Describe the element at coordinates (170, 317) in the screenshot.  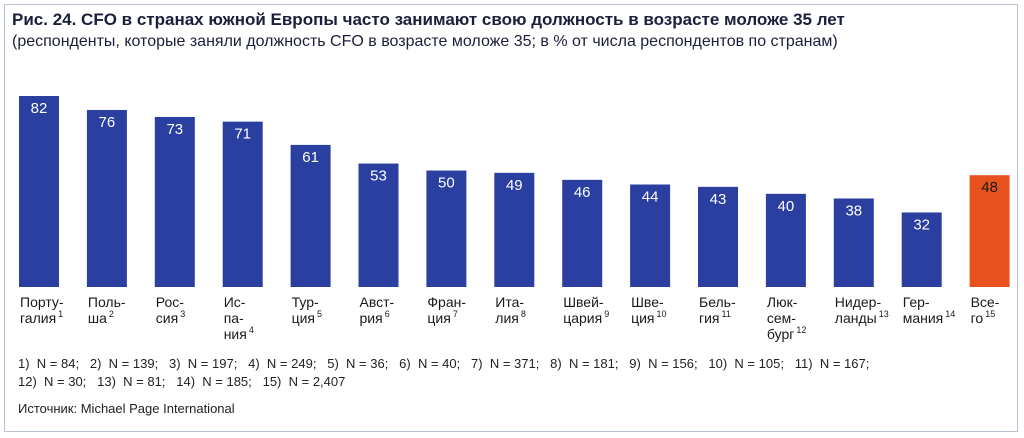
I see `category-label: сия 3` at that location.